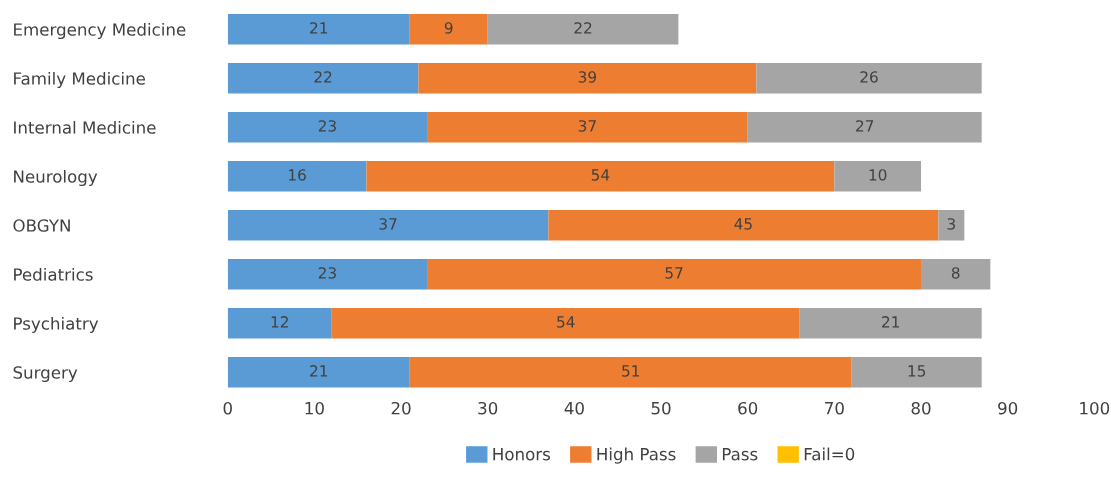 Image resolution: width=1111 pixels, height=478 pixels. I want to click on data-label: 27, so click(865, 126).